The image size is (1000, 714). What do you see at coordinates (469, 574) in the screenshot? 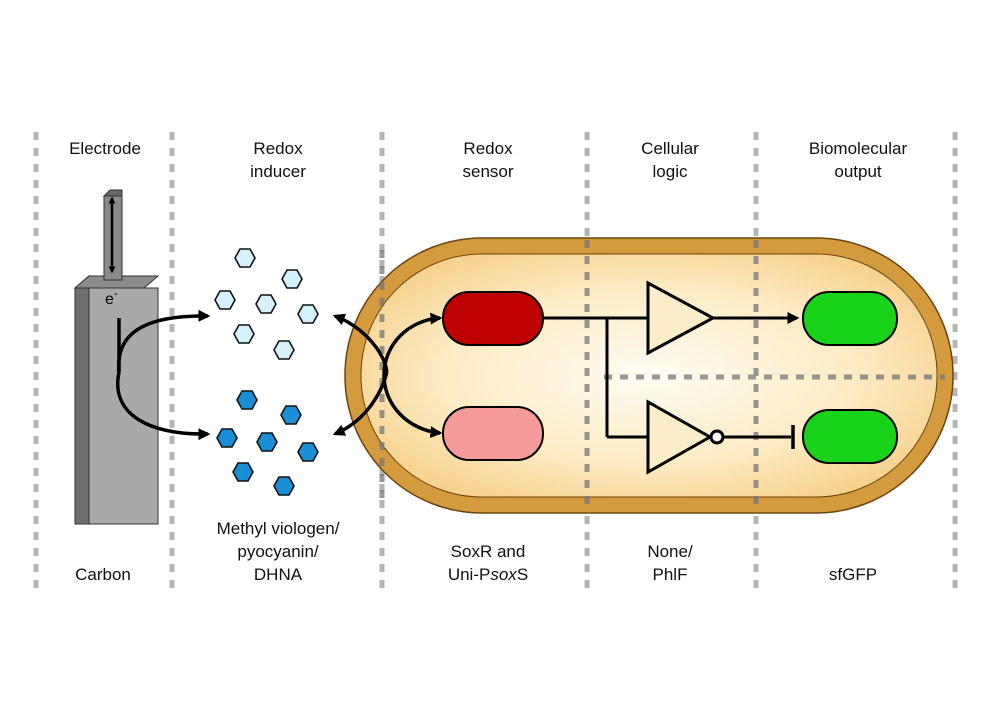
I see `promoter-prefix: Uni-P` at bounding box center [469, 574].